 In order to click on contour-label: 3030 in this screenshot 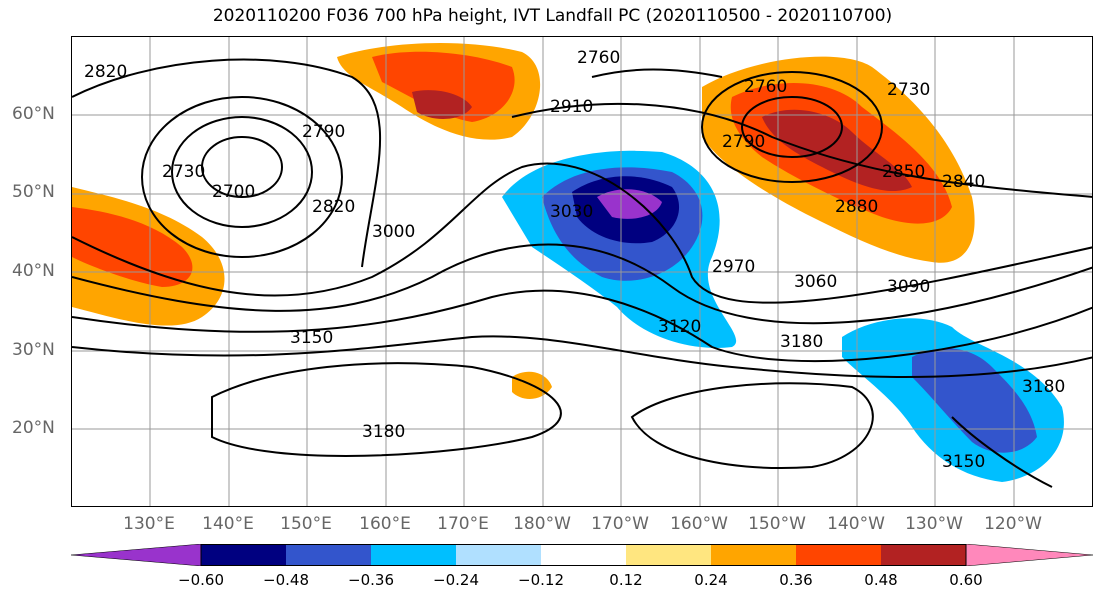, I will do `click(571, 212)`.